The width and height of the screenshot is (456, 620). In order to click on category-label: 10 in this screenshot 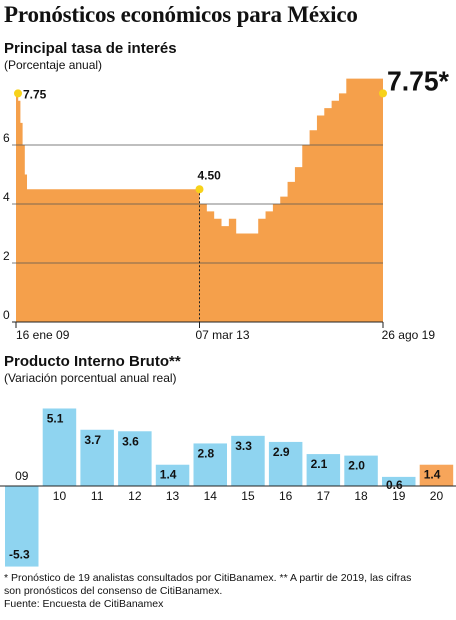, I will do `click(60, 496)`.